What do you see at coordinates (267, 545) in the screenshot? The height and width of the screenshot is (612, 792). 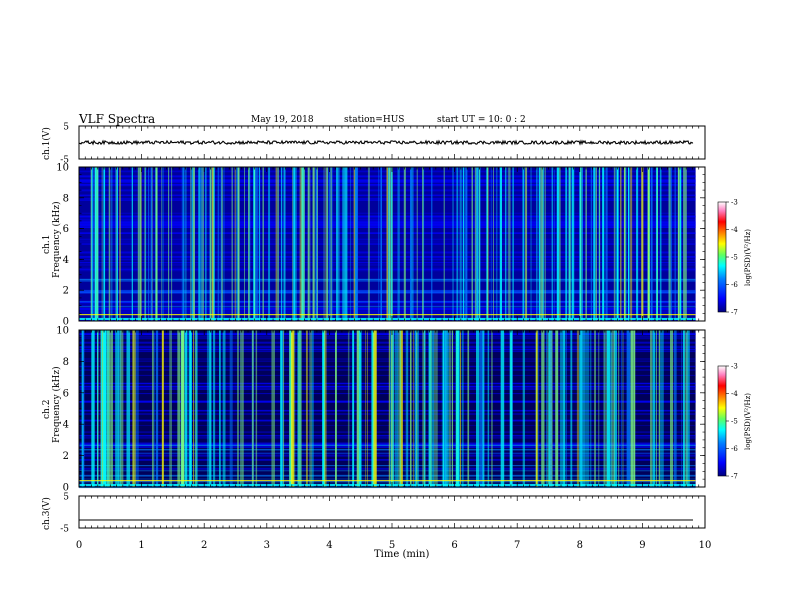 I see `x-tick-label: 3` at bounding box center [267, 545].